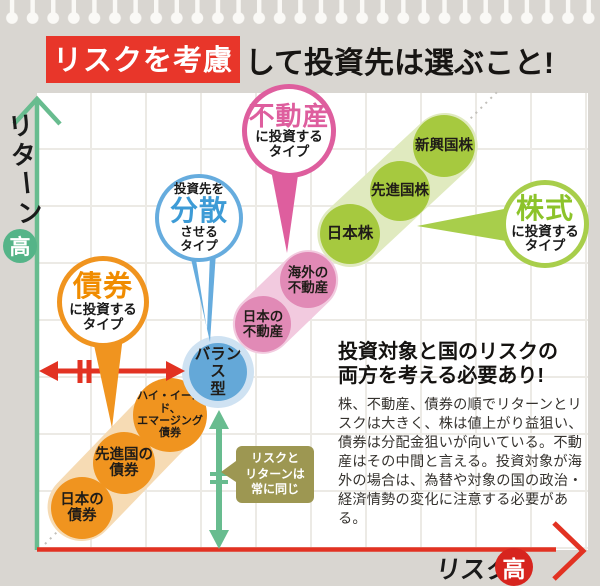  Describe the element at coordinates (263, 324) in the screenshot. I see `node-japan-realestate: 日本の 不動産` at that location.